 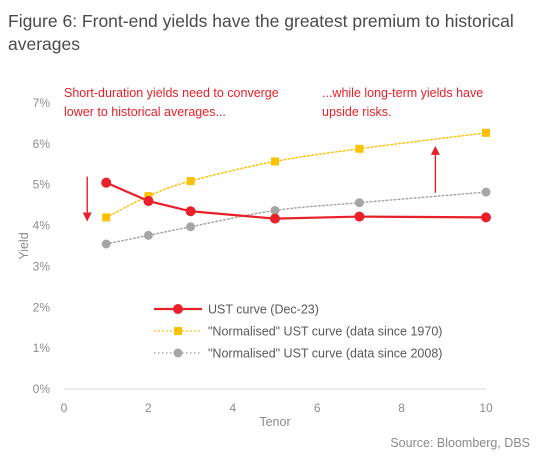 I want to click on y-tick-label: 4%, so click(x=42, y=226).